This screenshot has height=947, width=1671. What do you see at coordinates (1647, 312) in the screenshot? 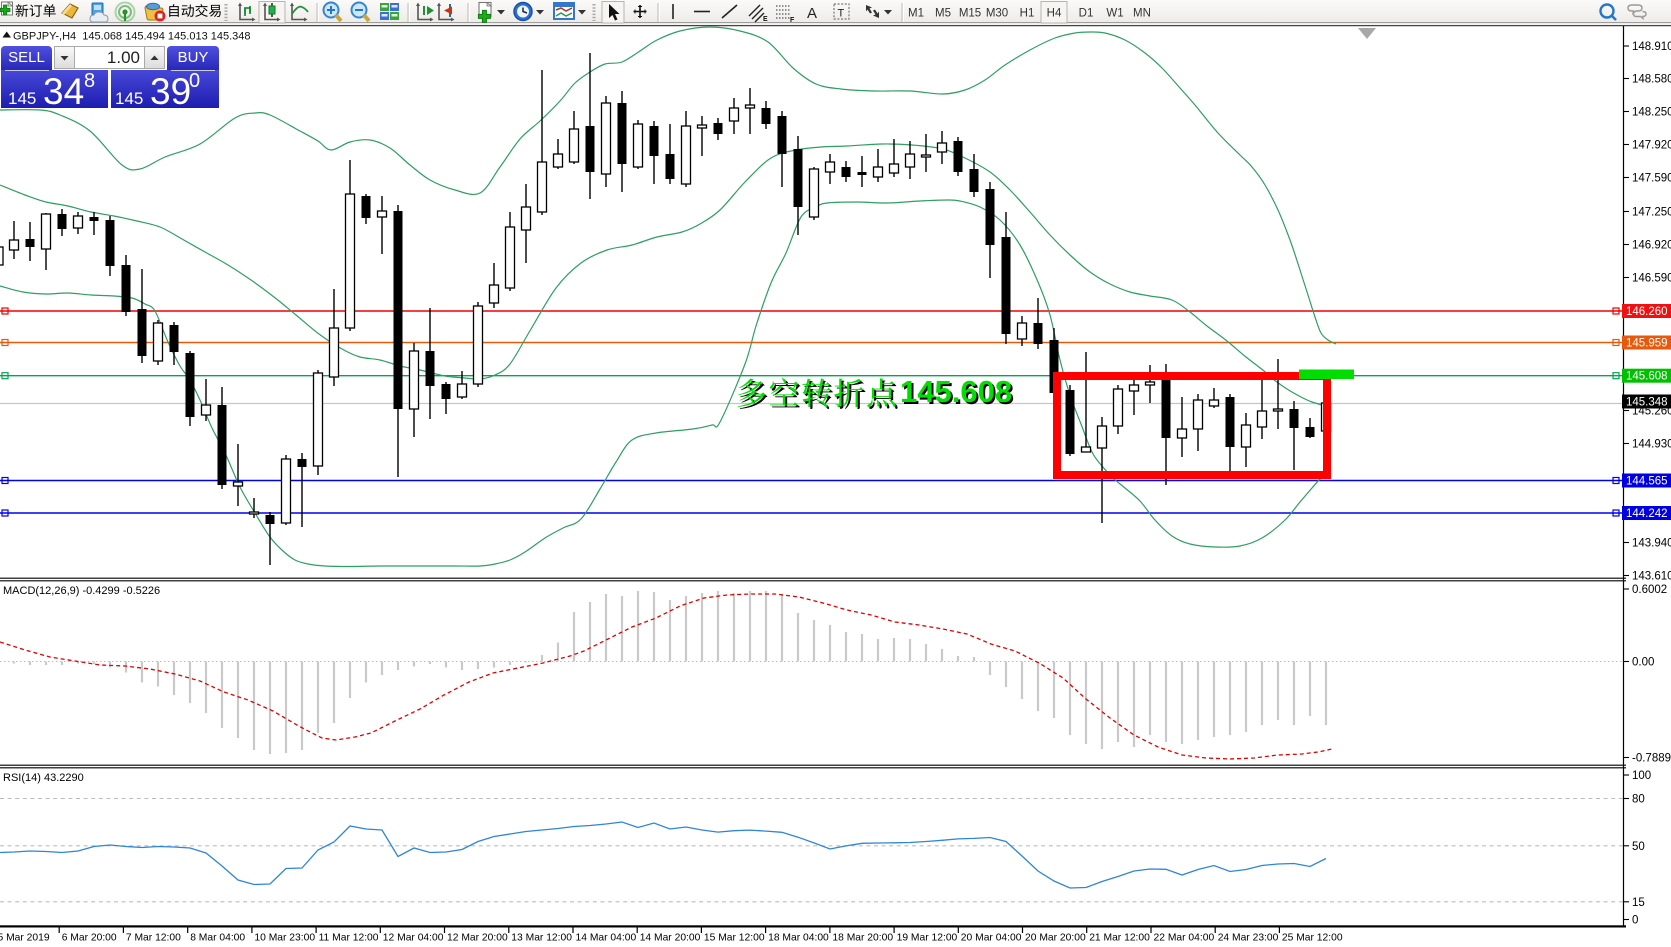
I see `svg-text: 146.260` at bounding box center [1647, 312].